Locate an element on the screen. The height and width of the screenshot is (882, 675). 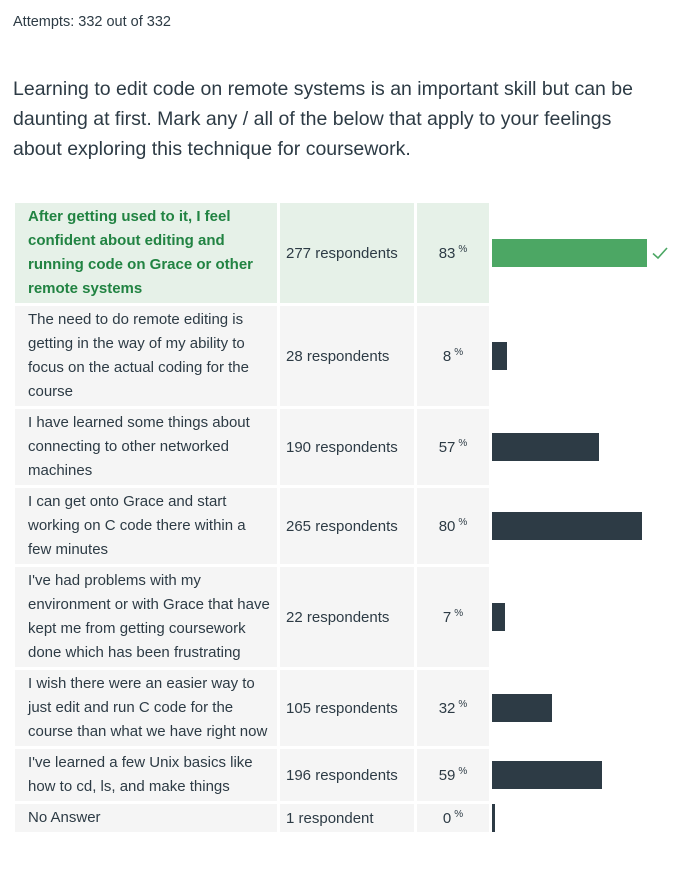
percent-value: 57 is located at coordinates (447, 447).